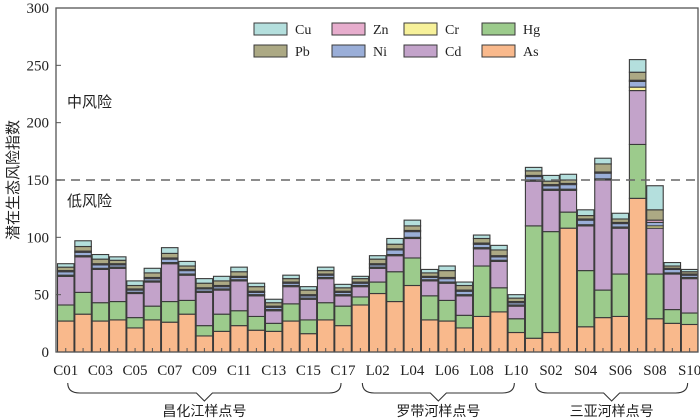 Image resolution: width=700 pixels, height=420 pixels. Describe the element at coordinates (204, 392) in the screenshot. I see `group-brace` at that location.